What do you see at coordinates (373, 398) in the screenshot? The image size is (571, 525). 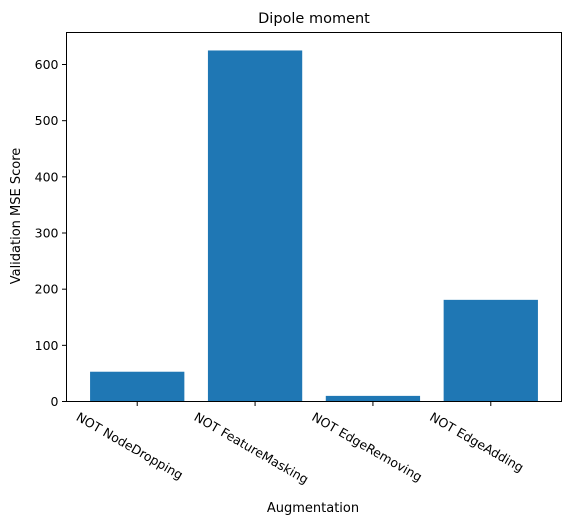 I see `bar-not-edgeremoving` at bounding box center [373, 398].